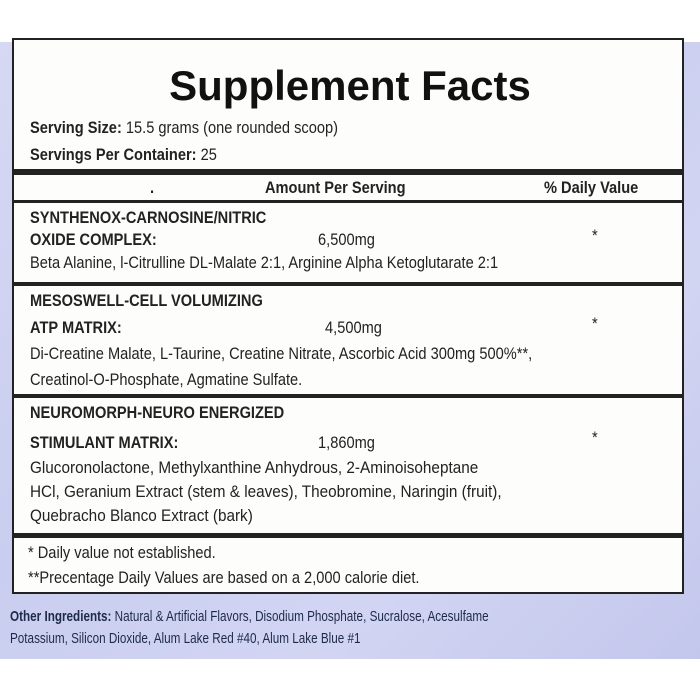  I want to click on header-daily-value: % Daily Value, so click(591, 187).